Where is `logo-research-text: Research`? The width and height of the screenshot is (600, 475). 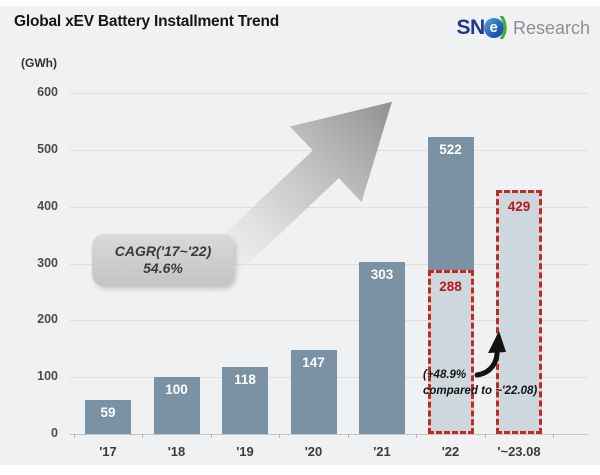 logo-research-text: Research is located at coordinates (551, 27).